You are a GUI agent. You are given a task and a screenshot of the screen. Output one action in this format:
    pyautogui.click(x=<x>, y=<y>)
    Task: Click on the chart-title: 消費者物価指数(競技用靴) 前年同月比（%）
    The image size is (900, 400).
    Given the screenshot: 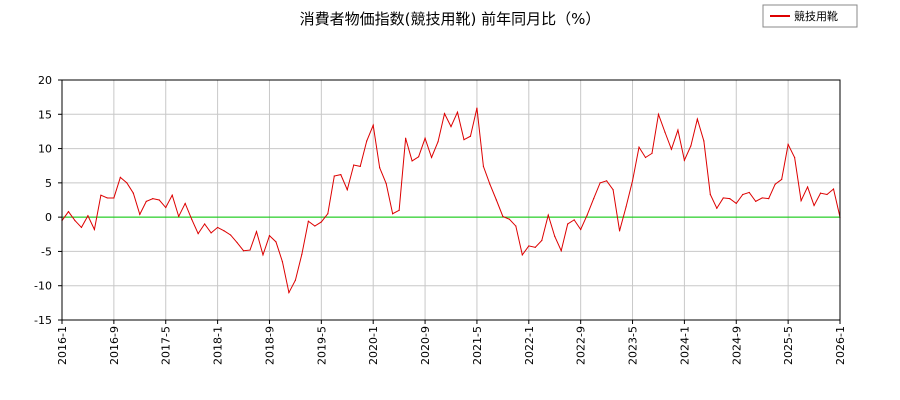 What is the action you would take?
    pyautogui.click(x=450, y=19)
    